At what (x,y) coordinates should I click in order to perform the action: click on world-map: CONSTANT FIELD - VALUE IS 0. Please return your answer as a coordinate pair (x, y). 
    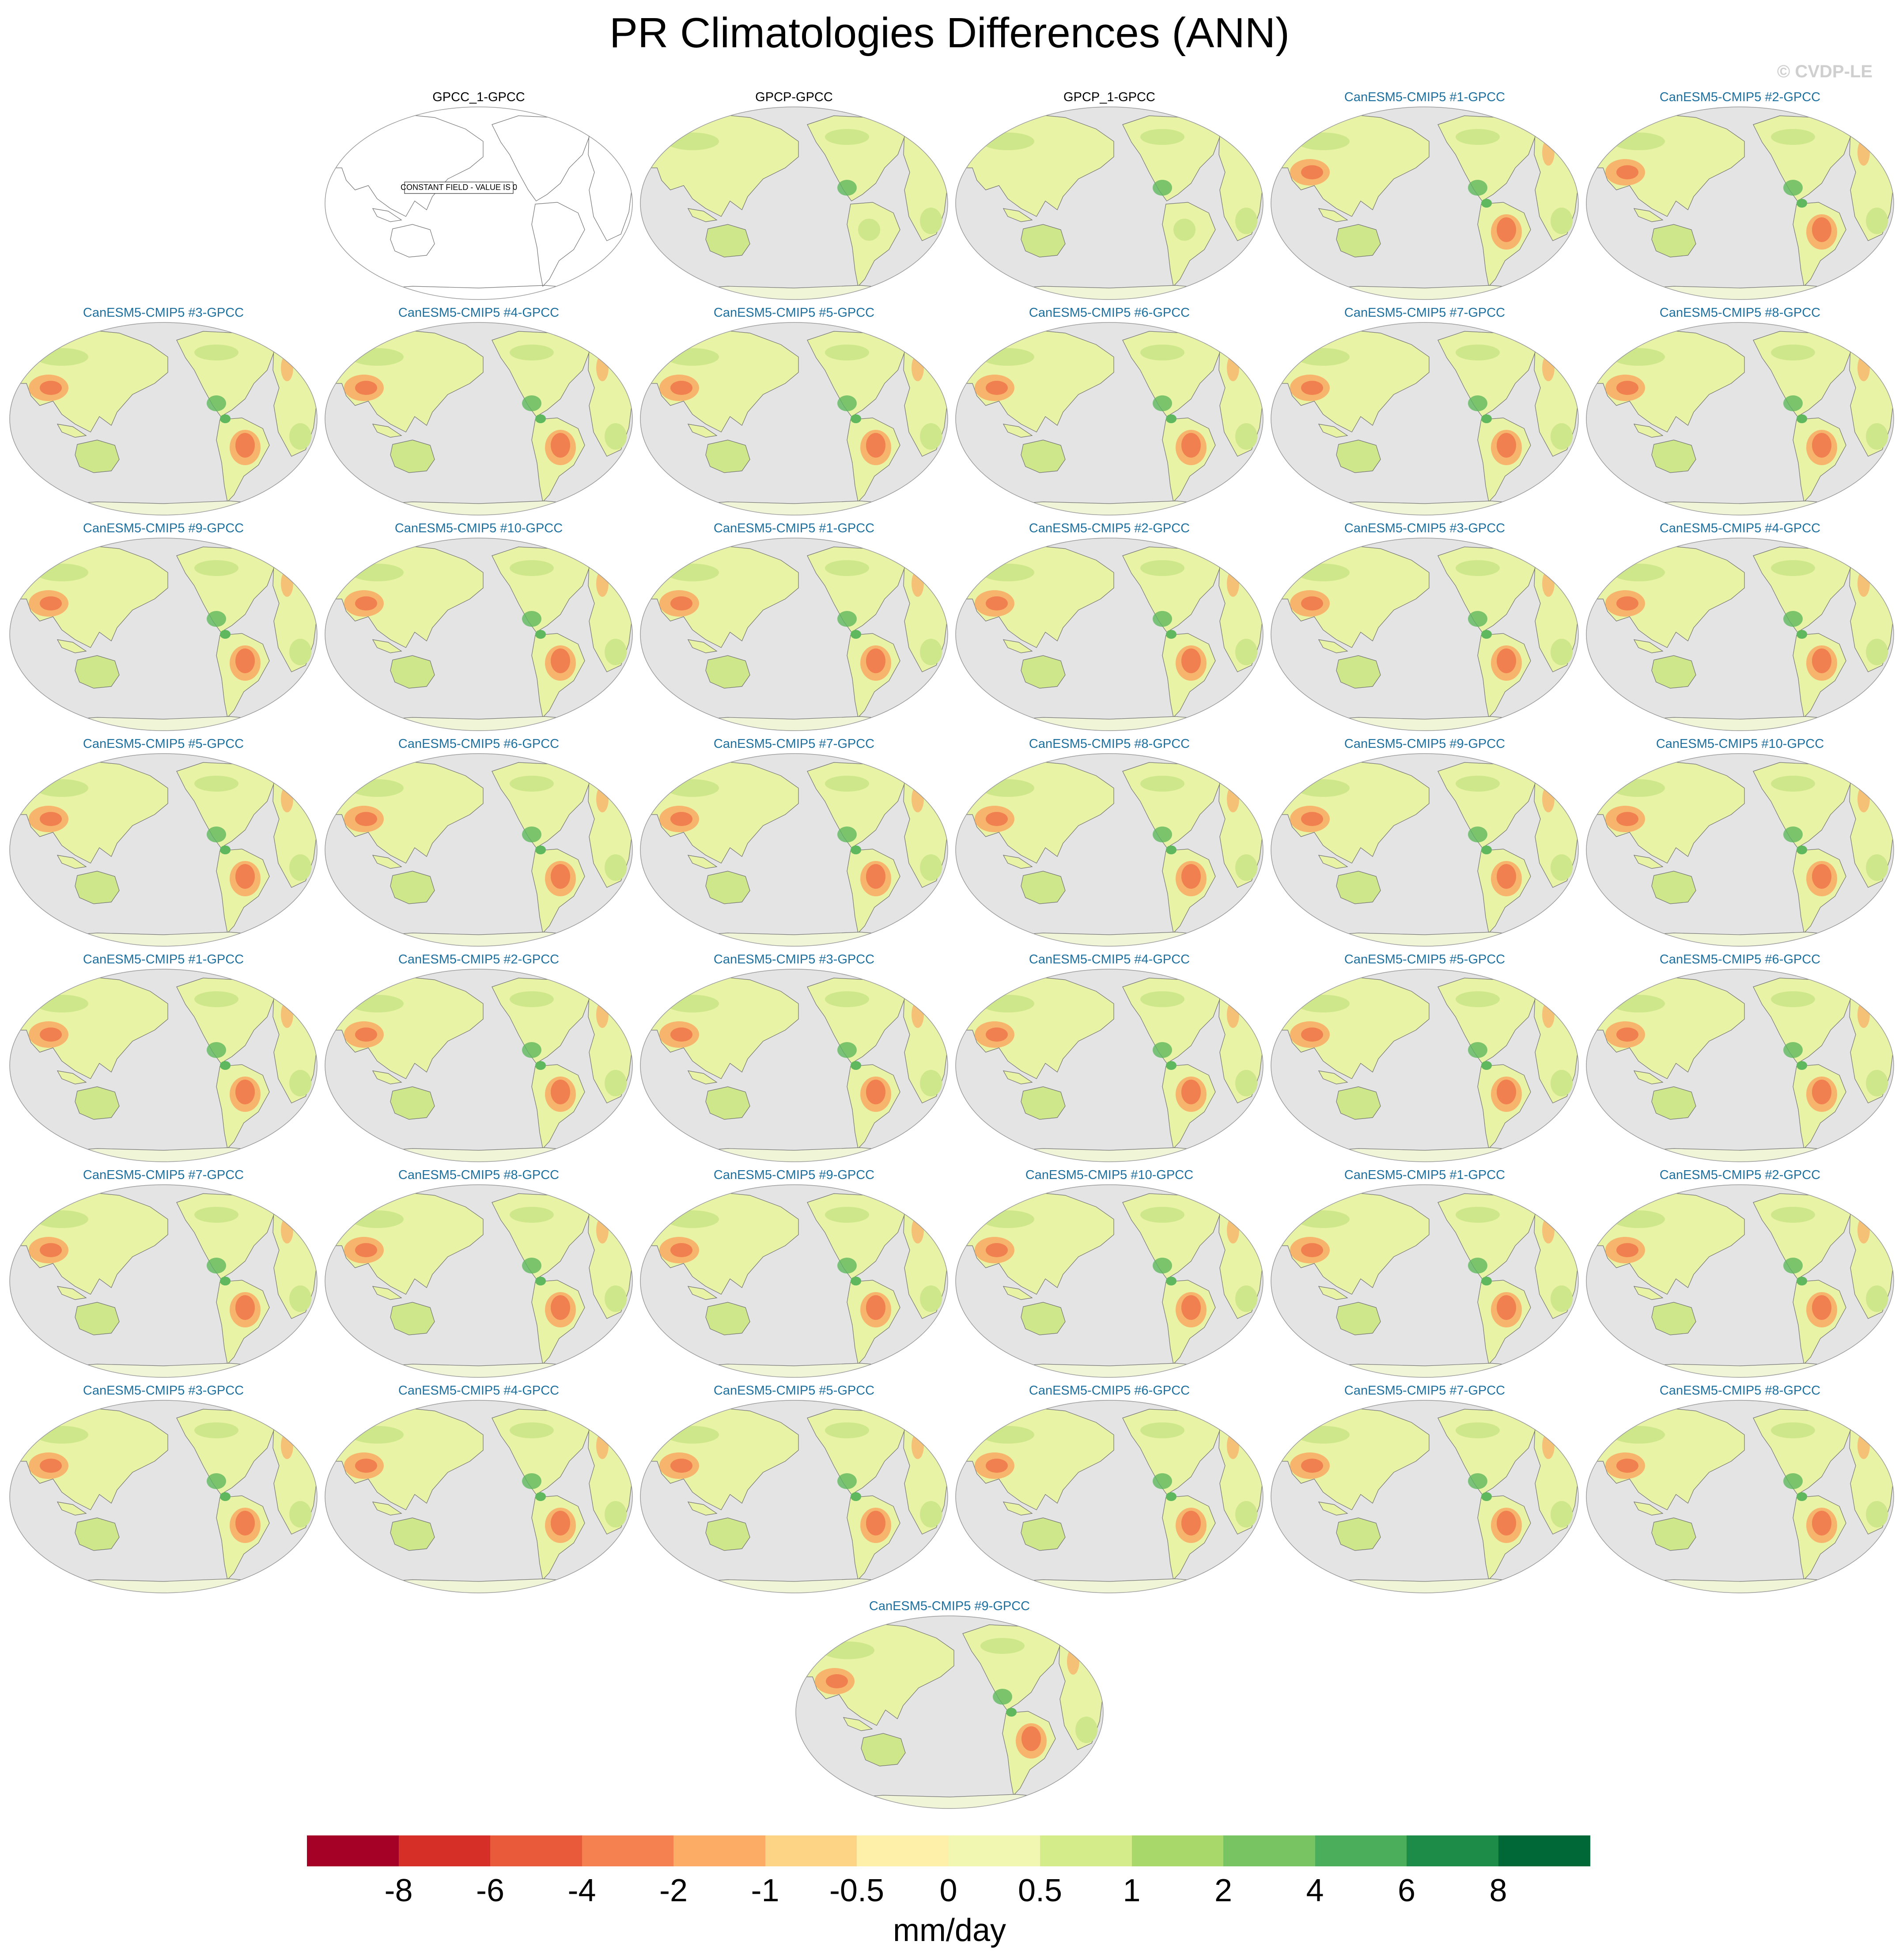
    Looking at the image, I should click on (479, 203).